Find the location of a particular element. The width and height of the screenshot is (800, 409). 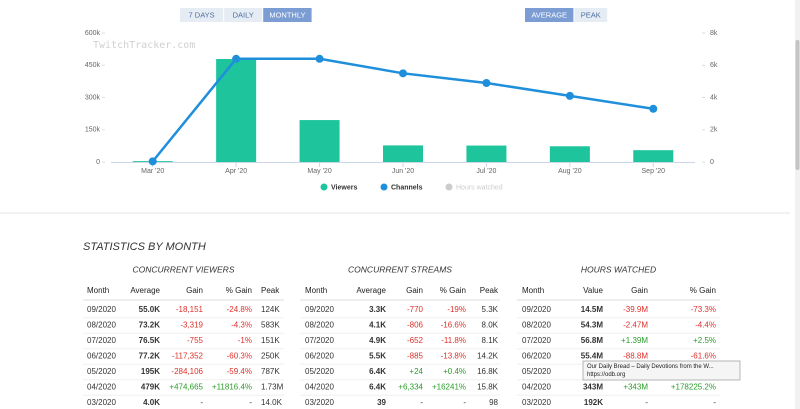

x-tick-label: Mar '20 is located at coordinates (152, 171).